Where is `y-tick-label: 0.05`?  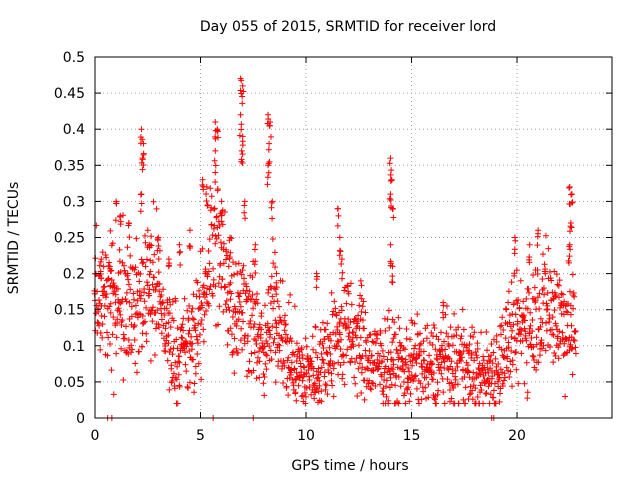 y-tick-label: 0.05 is located at coordinates (69, 383).